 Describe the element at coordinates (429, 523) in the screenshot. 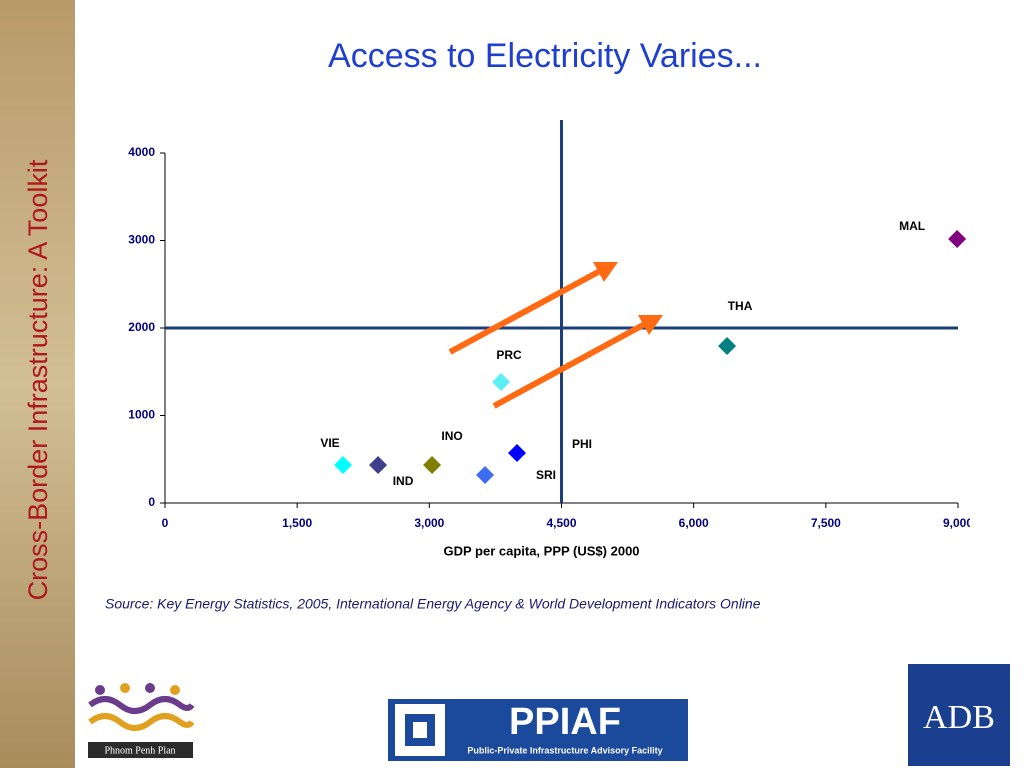

I see `x-tick-label: 3,000` at that location.